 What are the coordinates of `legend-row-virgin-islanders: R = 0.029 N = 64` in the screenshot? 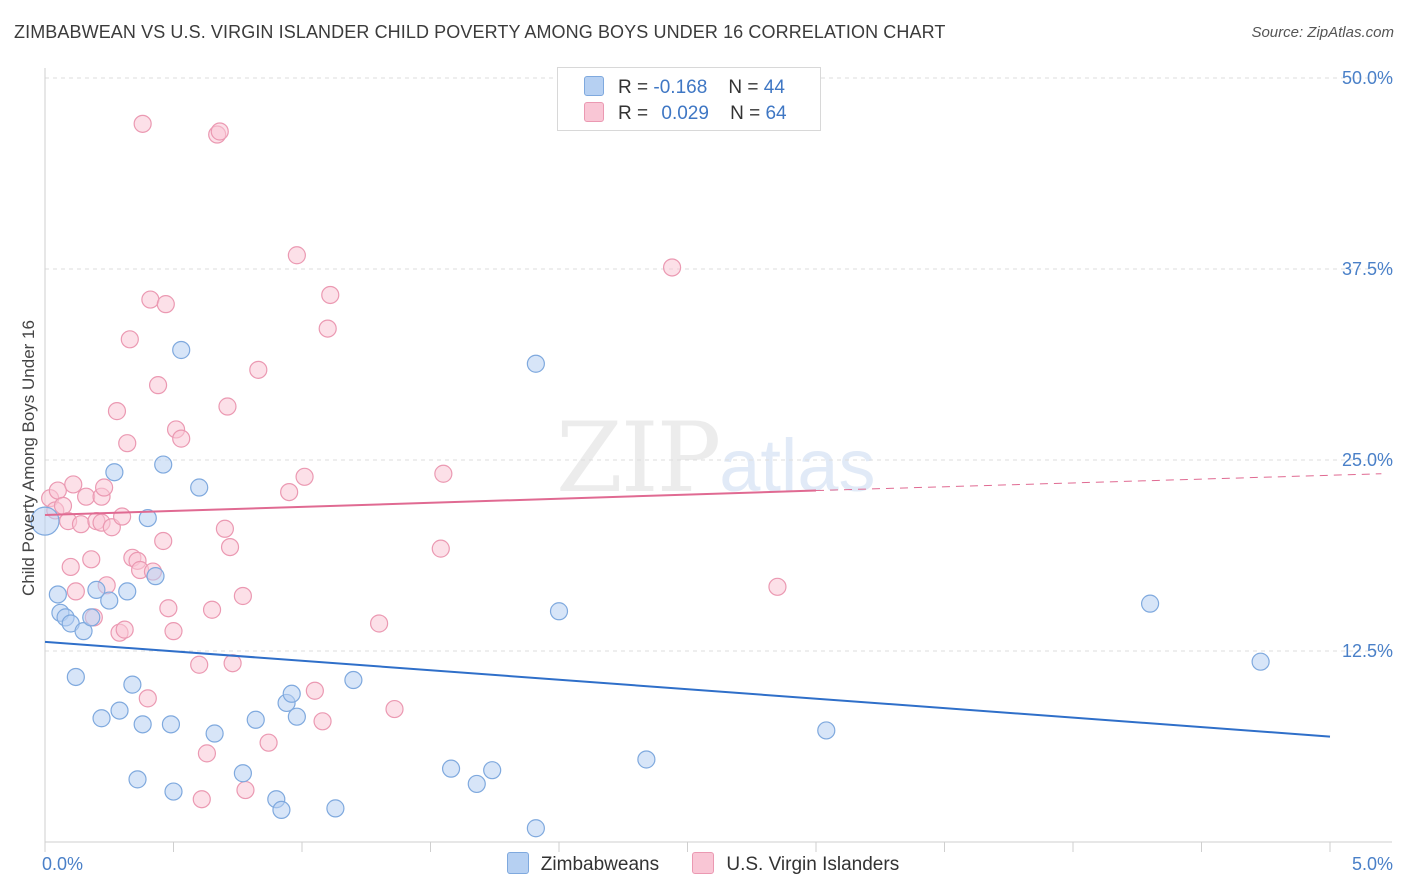 It's located at (685, 114).